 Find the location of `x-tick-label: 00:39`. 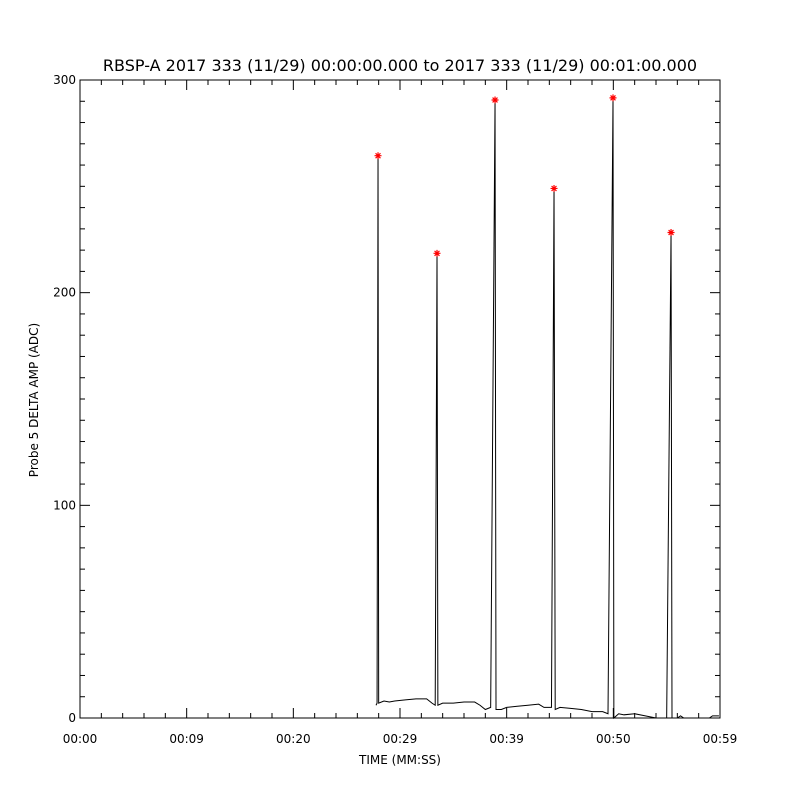

x-tick-label: 00:39 is located at coordinates (506, 739).